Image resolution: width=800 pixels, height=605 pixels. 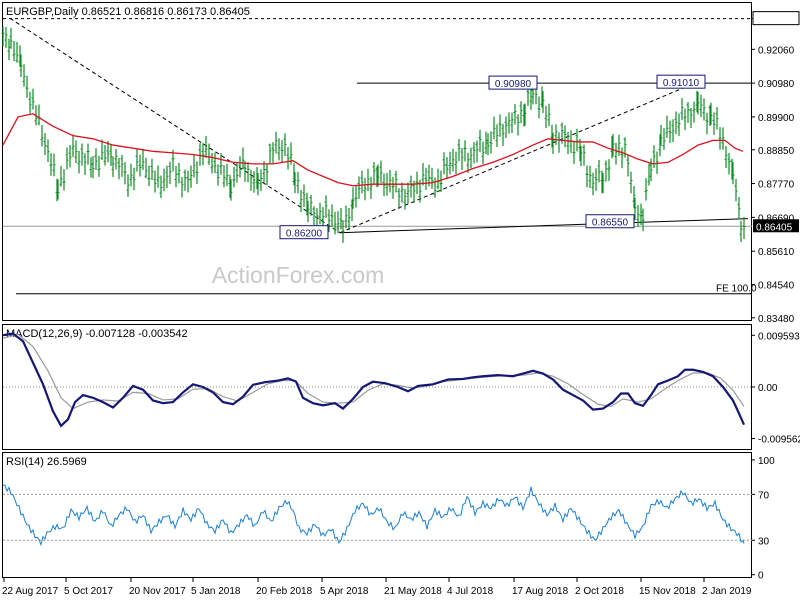 I want to click on y-tick-label: 30, so click(x=764, y=541).